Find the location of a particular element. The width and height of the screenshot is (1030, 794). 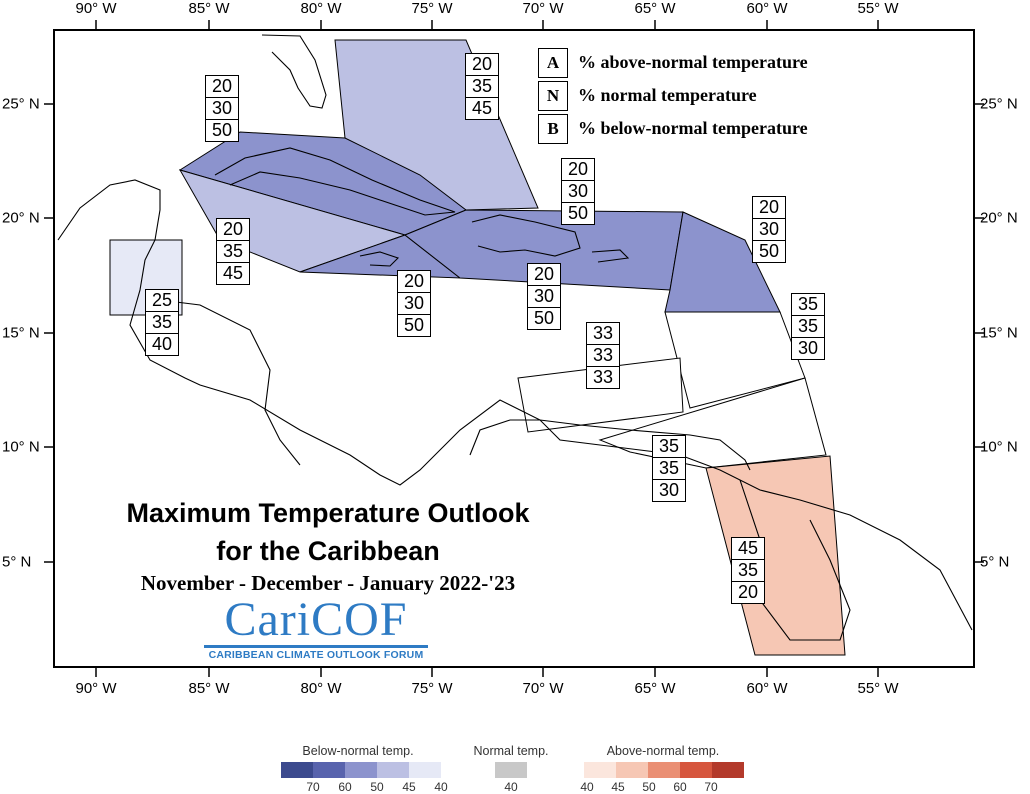

prob-above: 45 is located at coordinates (748, 548).